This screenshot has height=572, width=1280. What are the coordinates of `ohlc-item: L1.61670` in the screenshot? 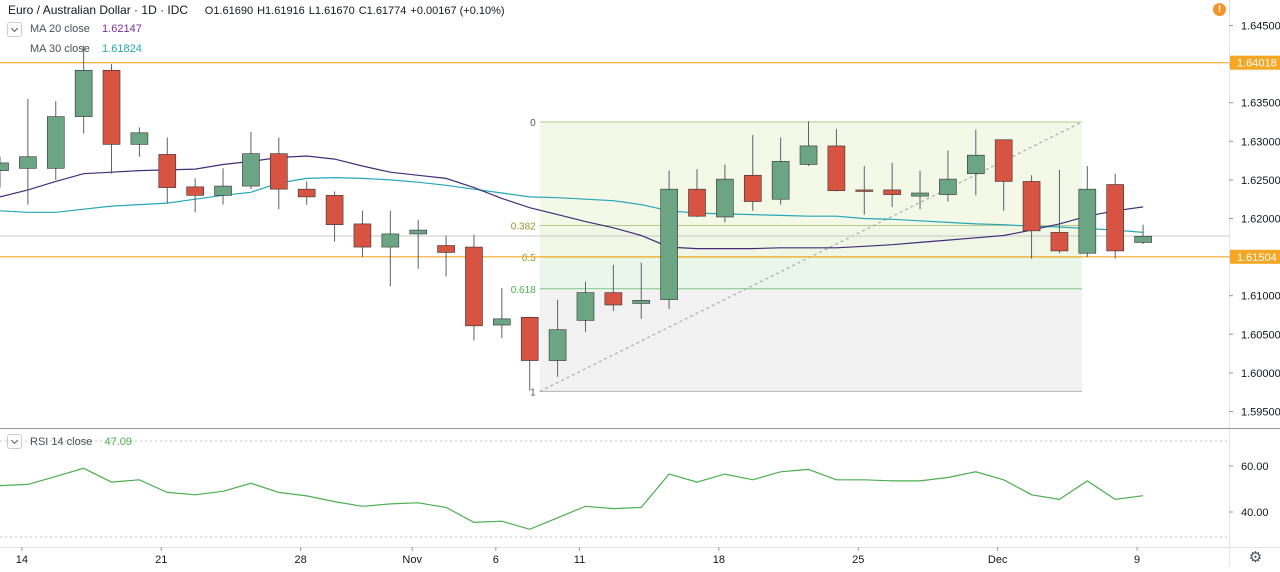 It's located at (332, 11).